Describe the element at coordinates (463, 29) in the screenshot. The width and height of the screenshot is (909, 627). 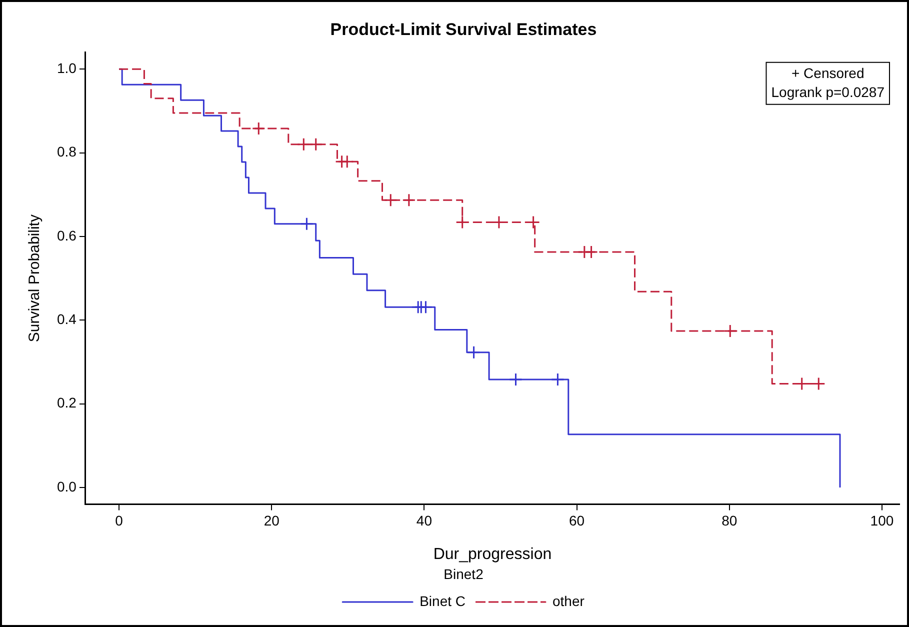
I see `chart-title: Product-Limit Survival Estimates` at that location.